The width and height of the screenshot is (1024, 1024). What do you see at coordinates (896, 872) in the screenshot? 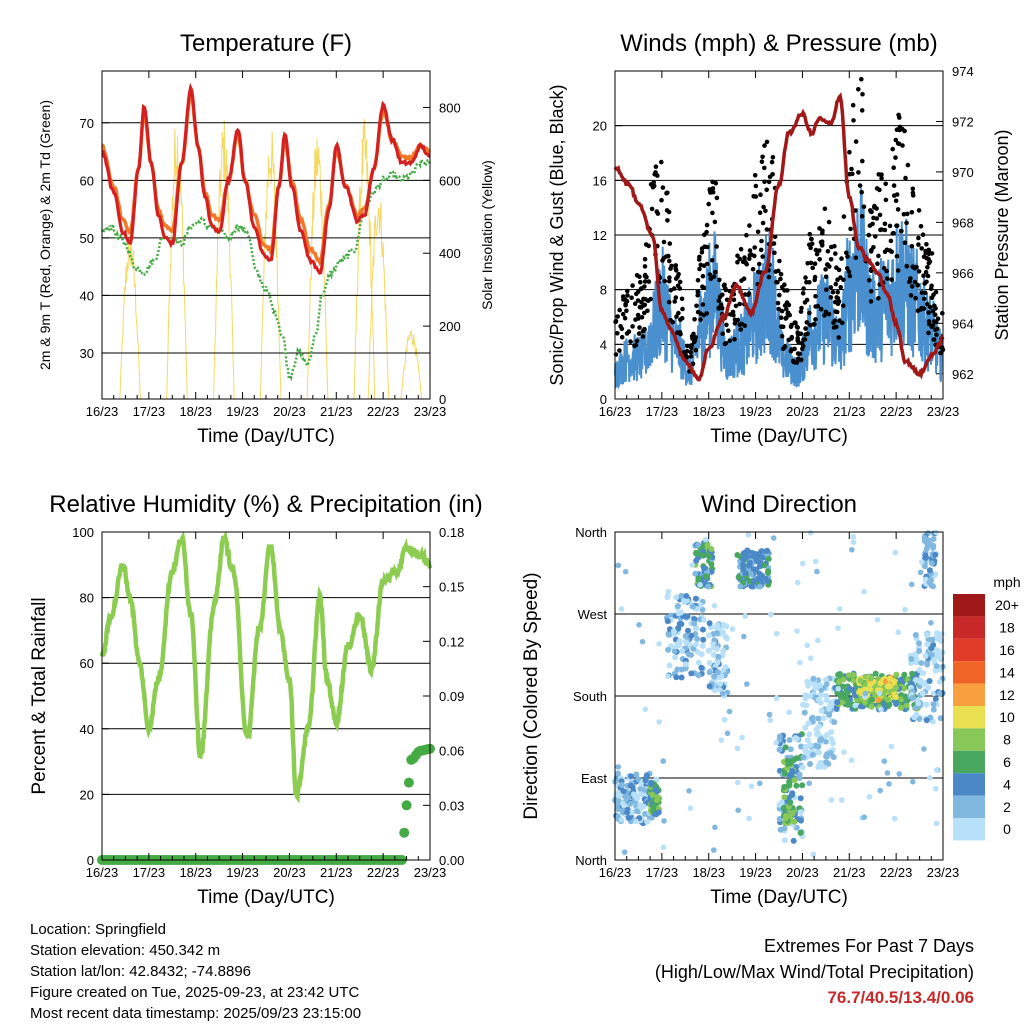
I see `x-tick-label: 22/23` at bounding box center [896, 872].